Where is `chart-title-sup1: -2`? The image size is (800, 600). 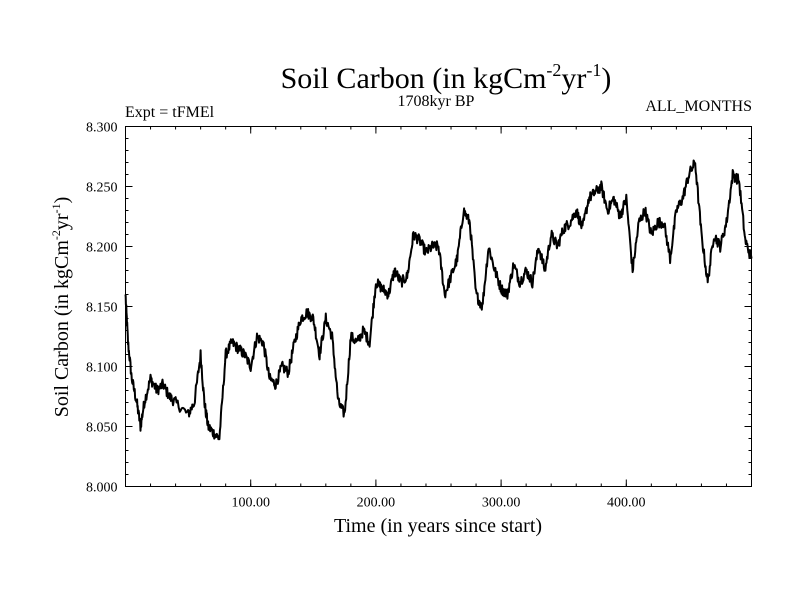
chart-title-sup1: -2 is located at coordinates (553, 70).